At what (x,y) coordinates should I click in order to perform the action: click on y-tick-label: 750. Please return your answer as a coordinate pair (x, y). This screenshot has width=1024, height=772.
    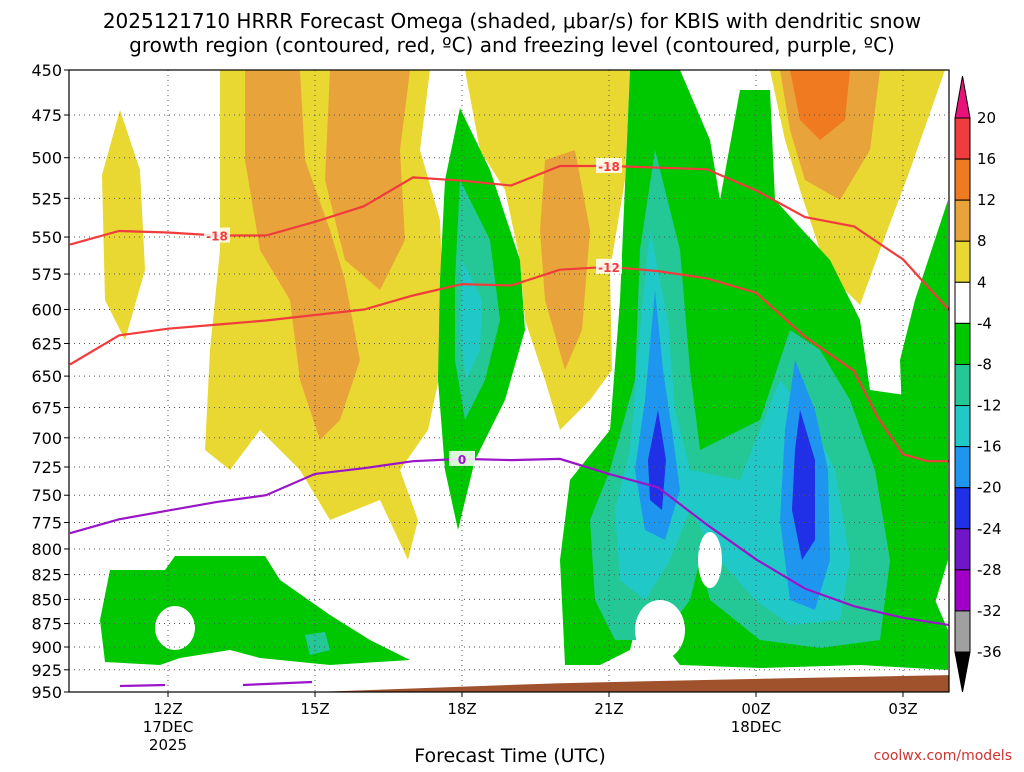
    Looking at the image, I should click on (46, 495).